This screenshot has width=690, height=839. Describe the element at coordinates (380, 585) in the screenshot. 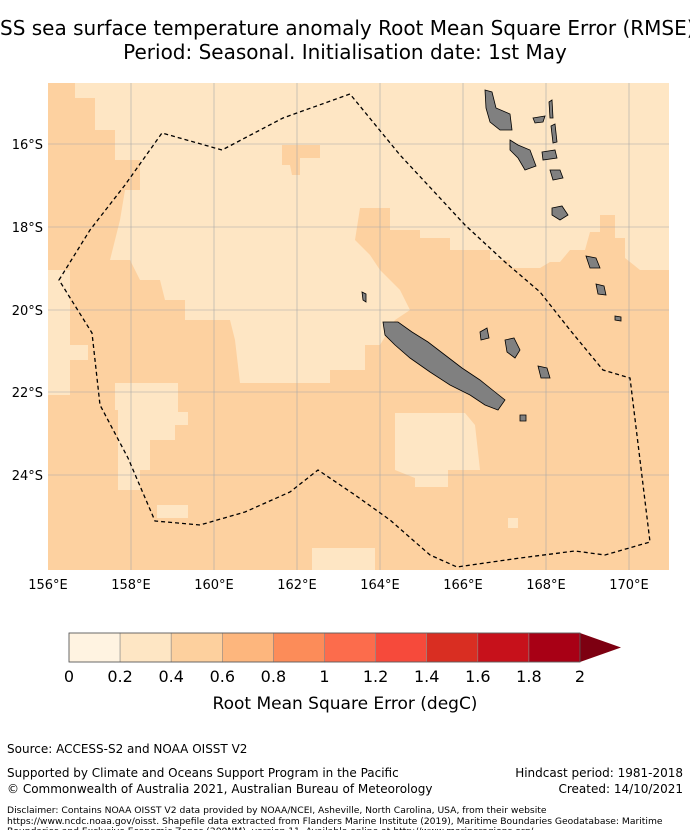

I see `lon-tick-label: 164°E` at that location.